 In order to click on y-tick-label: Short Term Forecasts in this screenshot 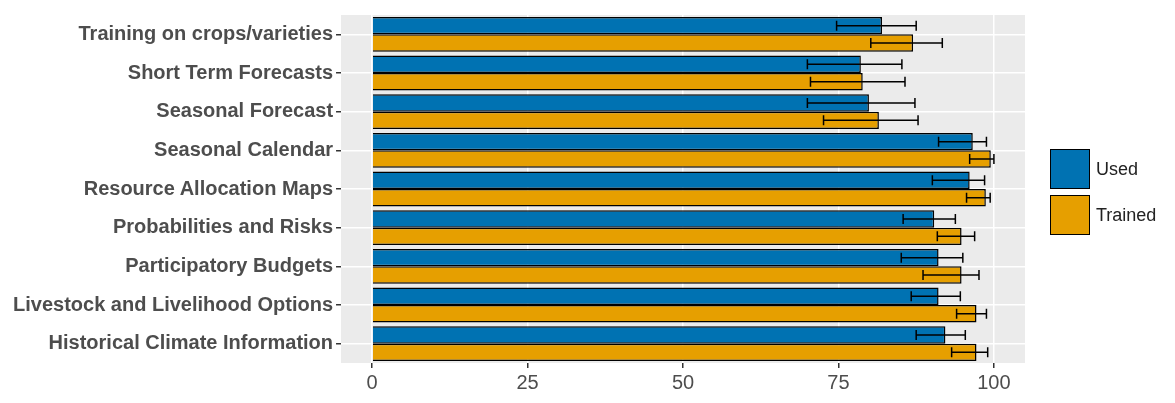, I will do `click(230, 71)`.